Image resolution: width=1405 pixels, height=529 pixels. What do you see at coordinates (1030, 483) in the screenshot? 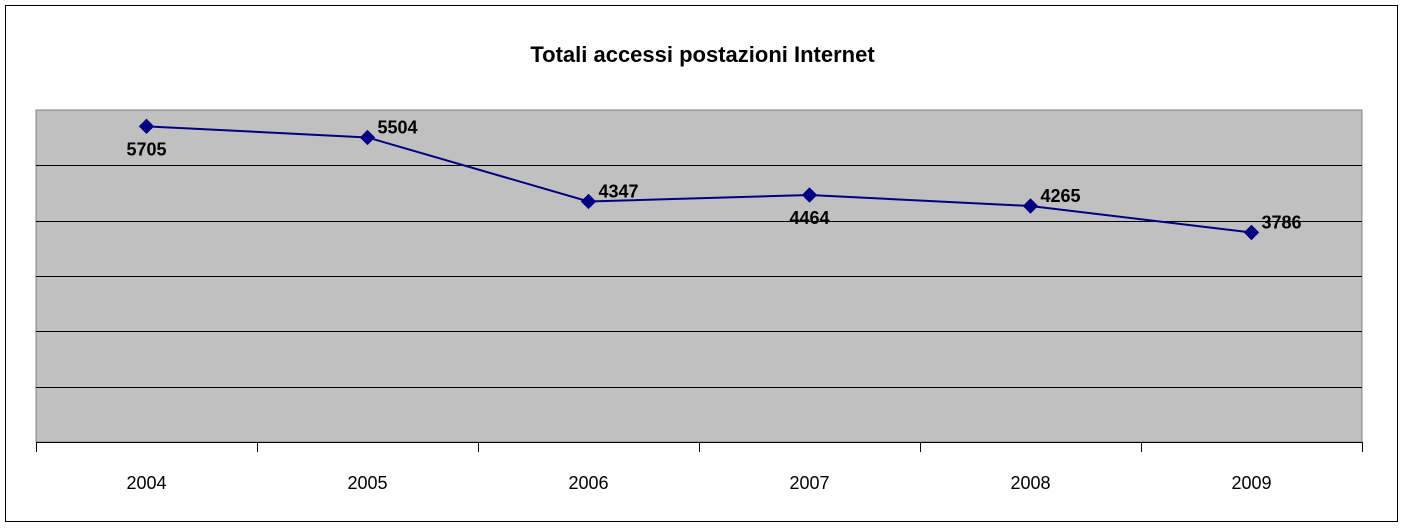
I see `x-tick-label: 2008` at bounding box center [1030, 483].